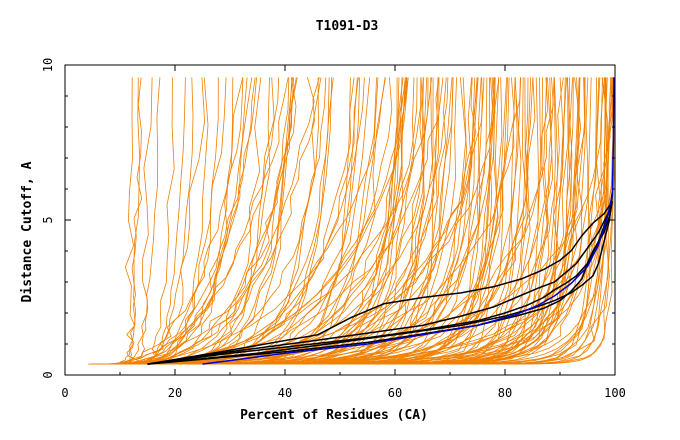 This screenshot has width=680, height=440. What do you see at coordinates (48, 219) in the screenshot?
I see `y-tick-label: 5` at bounding box center [48, 219].